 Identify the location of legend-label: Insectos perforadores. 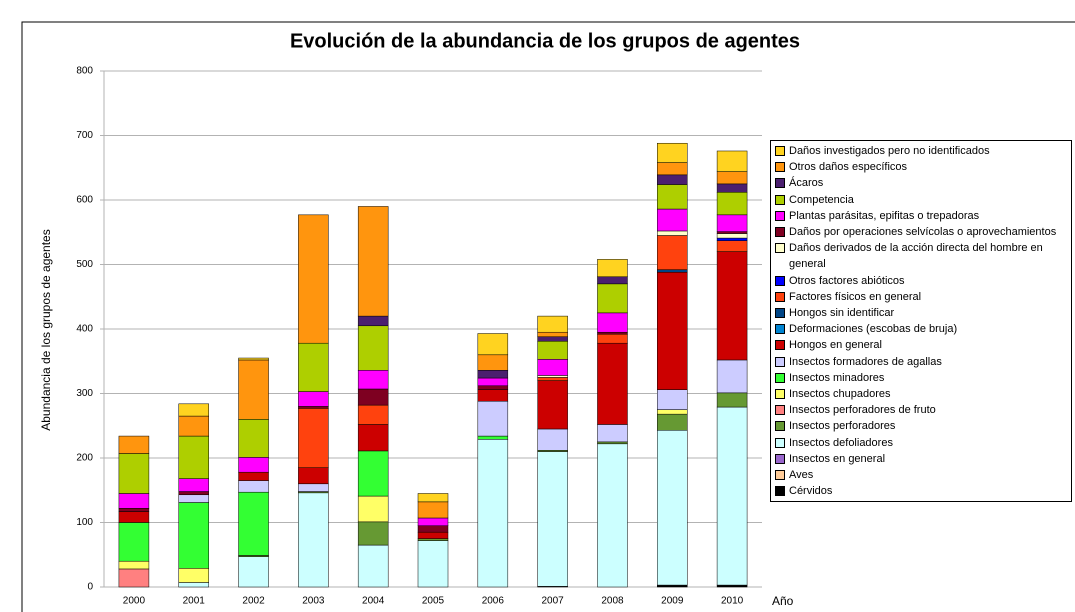
(842, 426).